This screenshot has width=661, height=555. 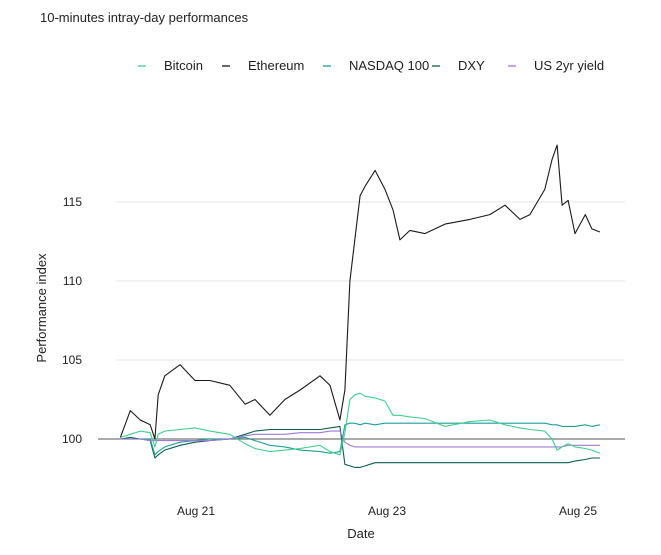 I want to click on x-tick-label: Aug 23, so click(x=387, y=511).